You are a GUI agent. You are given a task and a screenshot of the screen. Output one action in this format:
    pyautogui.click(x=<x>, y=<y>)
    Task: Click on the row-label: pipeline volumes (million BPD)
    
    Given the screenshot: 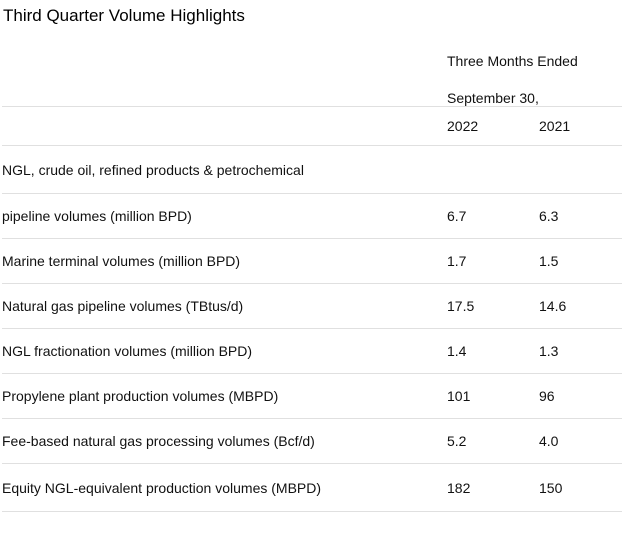 What is the action you would take?
    pyautogui.click(x=224, y=216)
    